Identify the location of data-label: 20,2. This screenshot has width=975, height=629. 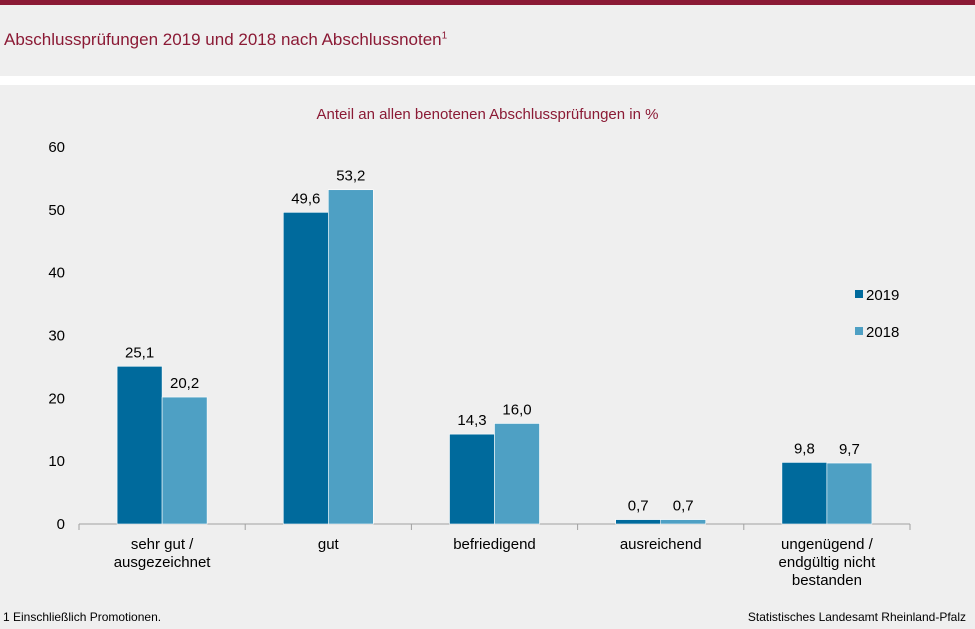
(184, 383).